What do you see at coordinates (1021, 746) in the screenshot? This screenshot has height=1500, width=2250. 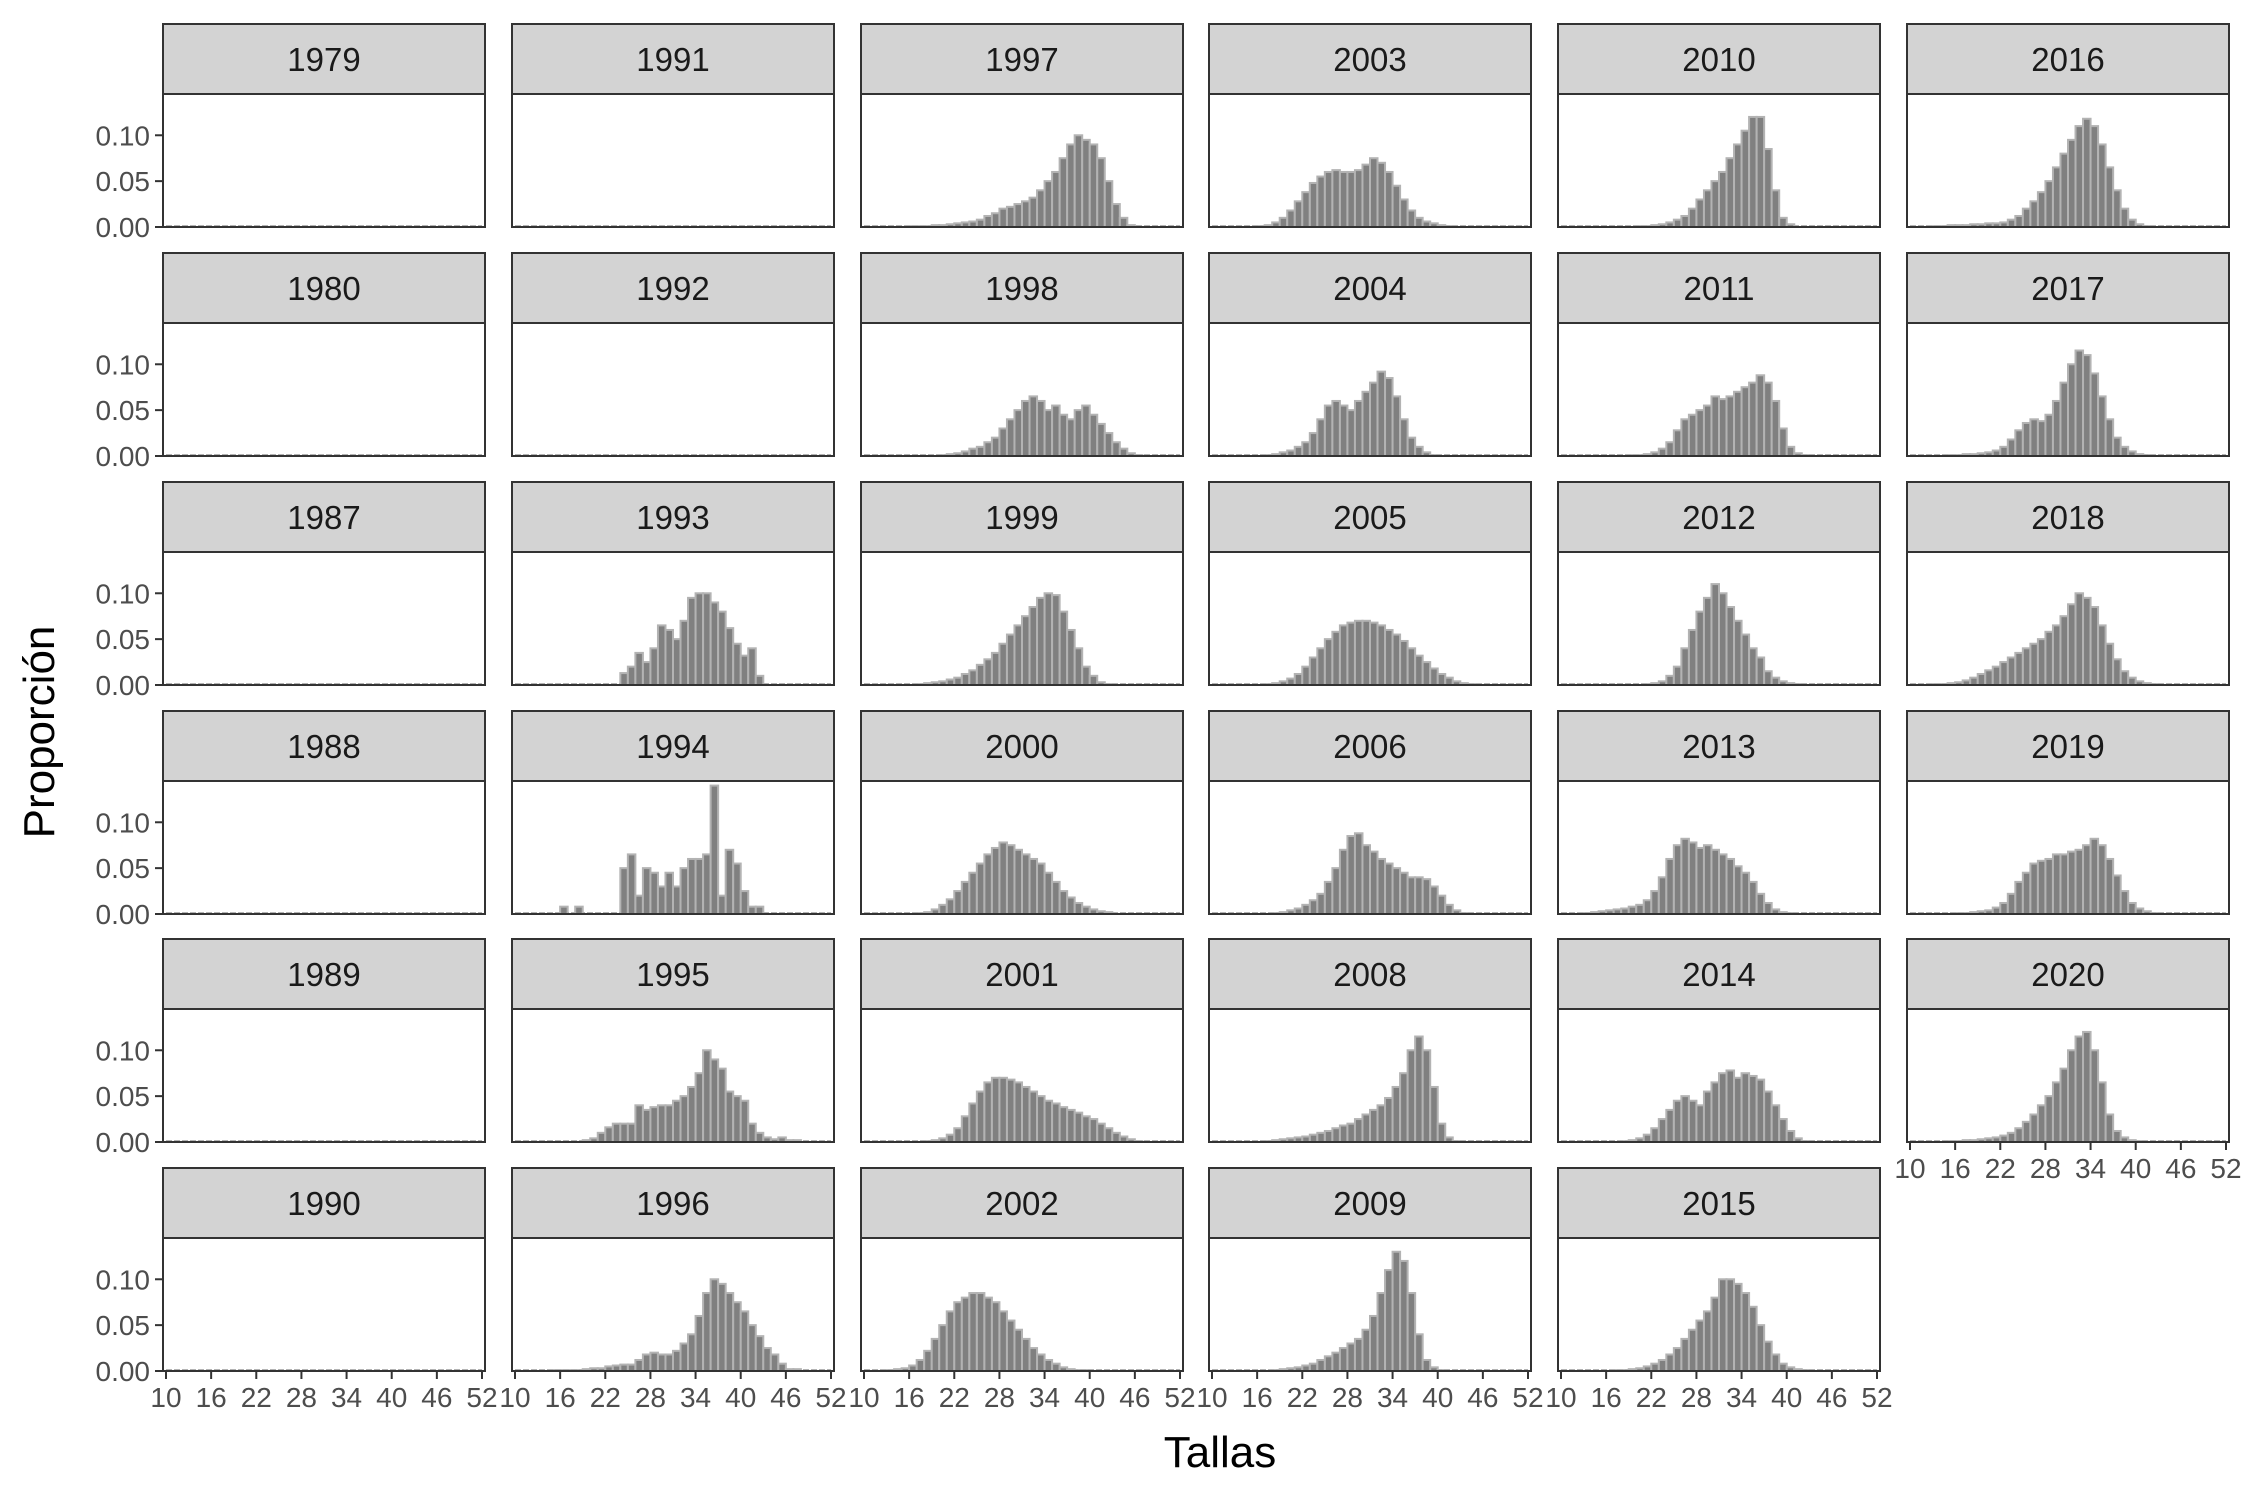 I see `facet-strip-label: 2000` at bounding box center [1021, 746].